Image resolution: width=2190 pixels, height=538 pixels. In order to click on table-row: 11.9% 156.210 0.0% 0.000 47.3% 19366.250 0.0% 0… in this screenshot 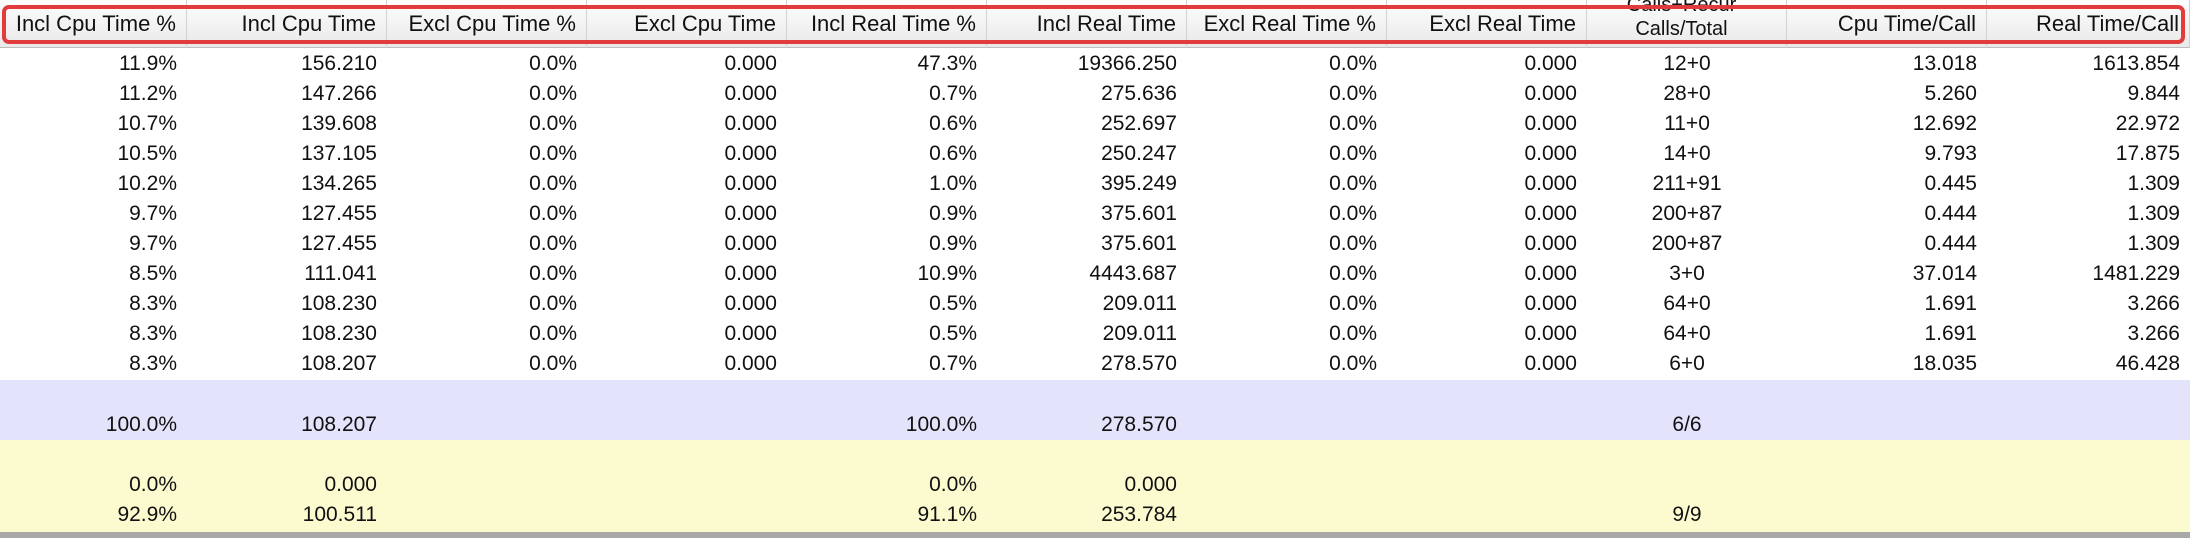, I will do `click(1095, 64)`.